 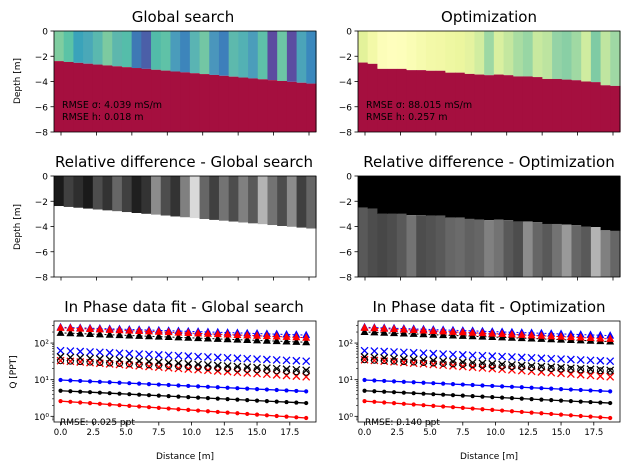 What do you see at coordinates (184, 307) in the screenshot?
I see `panel-title: In Phase data fit - Global search` at bounding box center [184, 307].